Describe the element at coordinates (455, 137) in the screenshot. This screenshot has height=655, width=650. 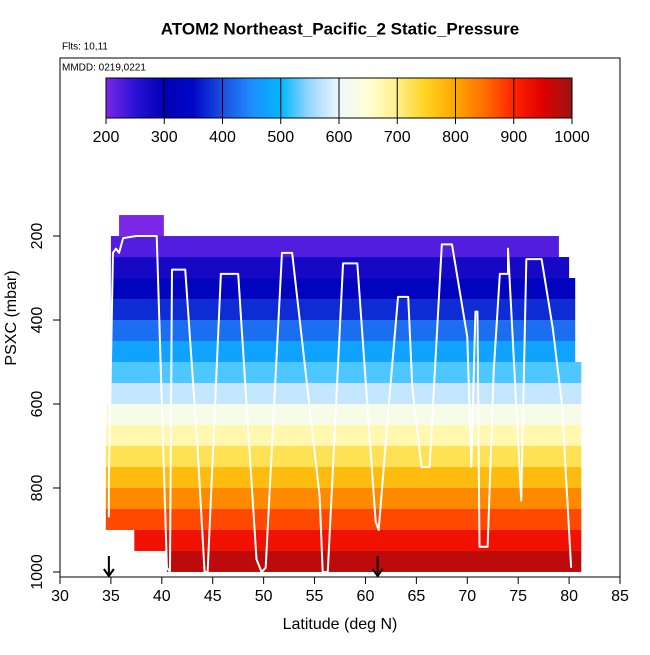
I see `colorbar-tick-label: 800` at that location.